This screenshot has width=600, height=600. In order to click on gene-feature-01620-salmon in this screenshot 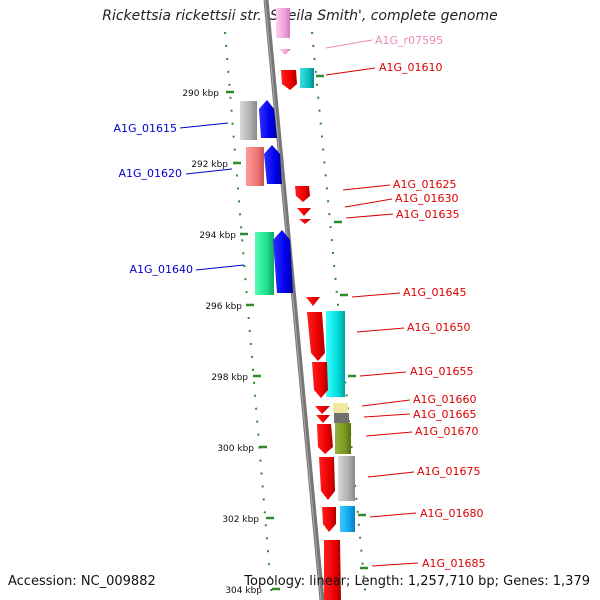, I will do `click(255, 166)`.